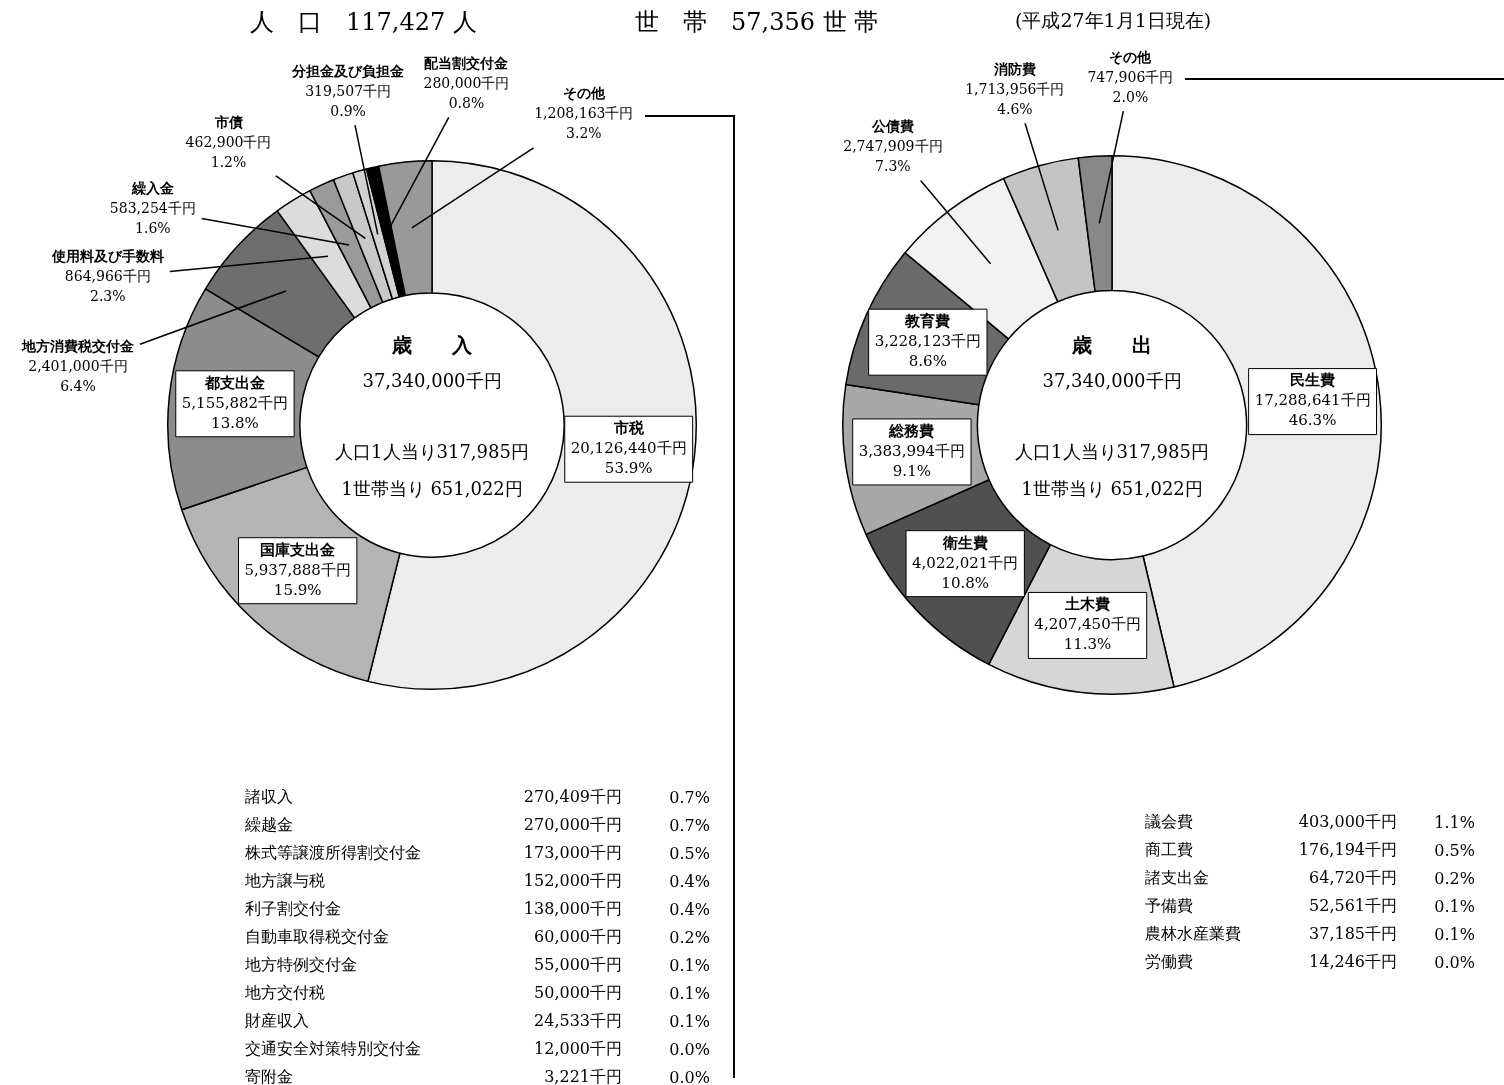  I want to click on slice-label: 総務費, so click(911, 430).